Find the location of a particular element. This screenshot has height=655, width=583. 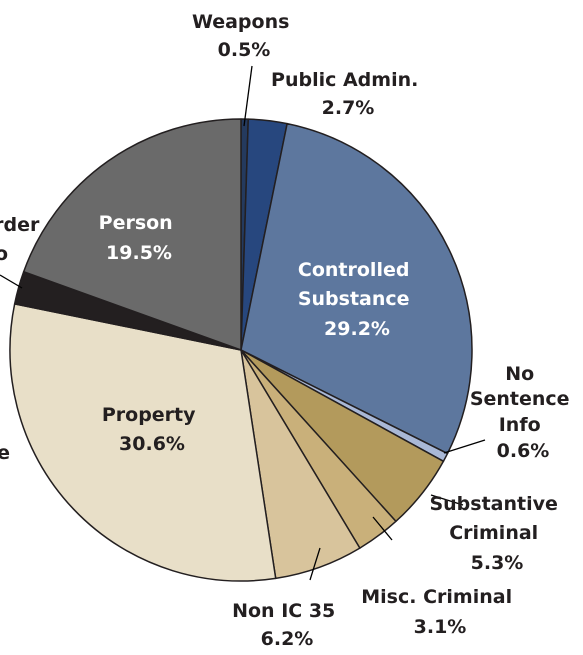

label-person-name: Person is located at coordinates (136, 223).